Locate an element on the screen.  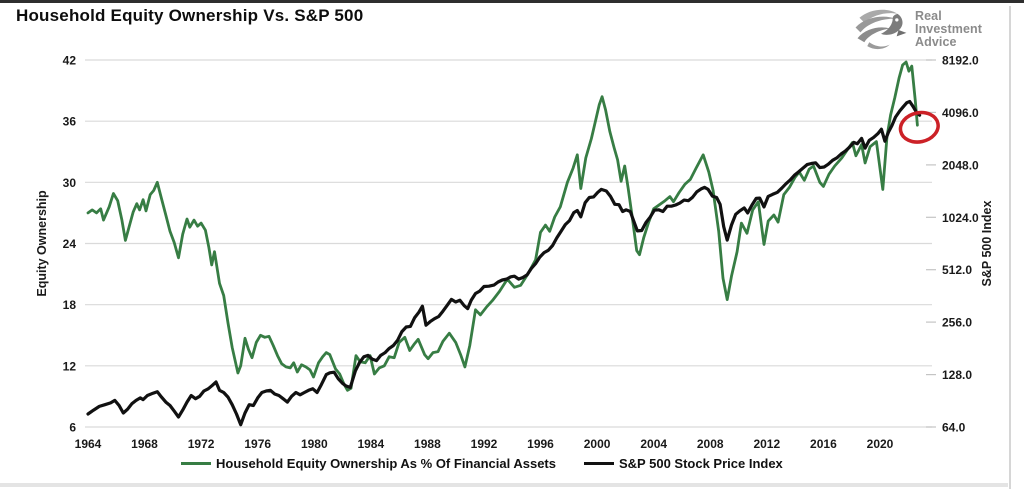
right-axis-tick-label: 1024.0 is located at coordinates (960, 218).